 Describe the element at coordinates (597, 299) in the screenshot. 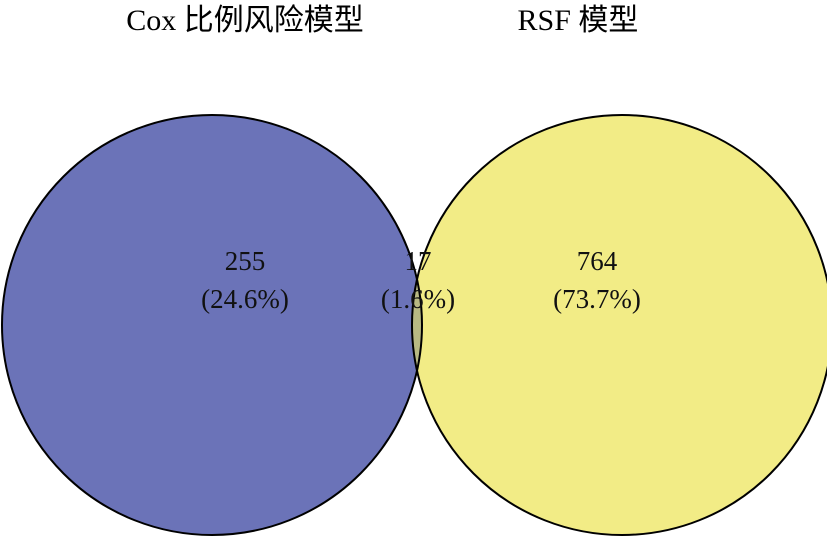

I see `right-only-percent: (73.7%)` at that location.